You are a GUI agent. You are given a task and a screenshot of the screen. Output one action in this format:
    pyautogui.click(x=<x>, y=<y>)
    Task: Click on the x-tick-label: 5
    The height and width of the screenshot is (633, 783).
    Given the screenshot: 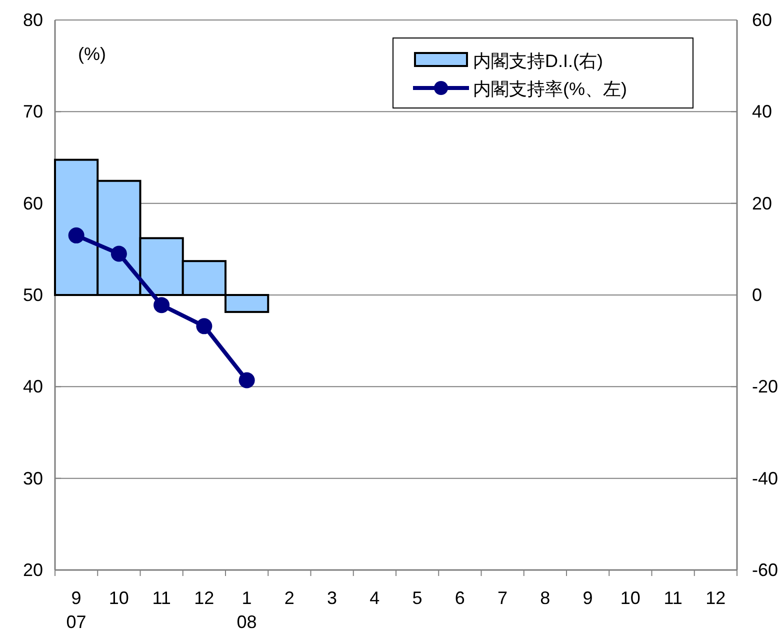 What is the action you would take?
    pyautogui.click(x=417, y=598)
    